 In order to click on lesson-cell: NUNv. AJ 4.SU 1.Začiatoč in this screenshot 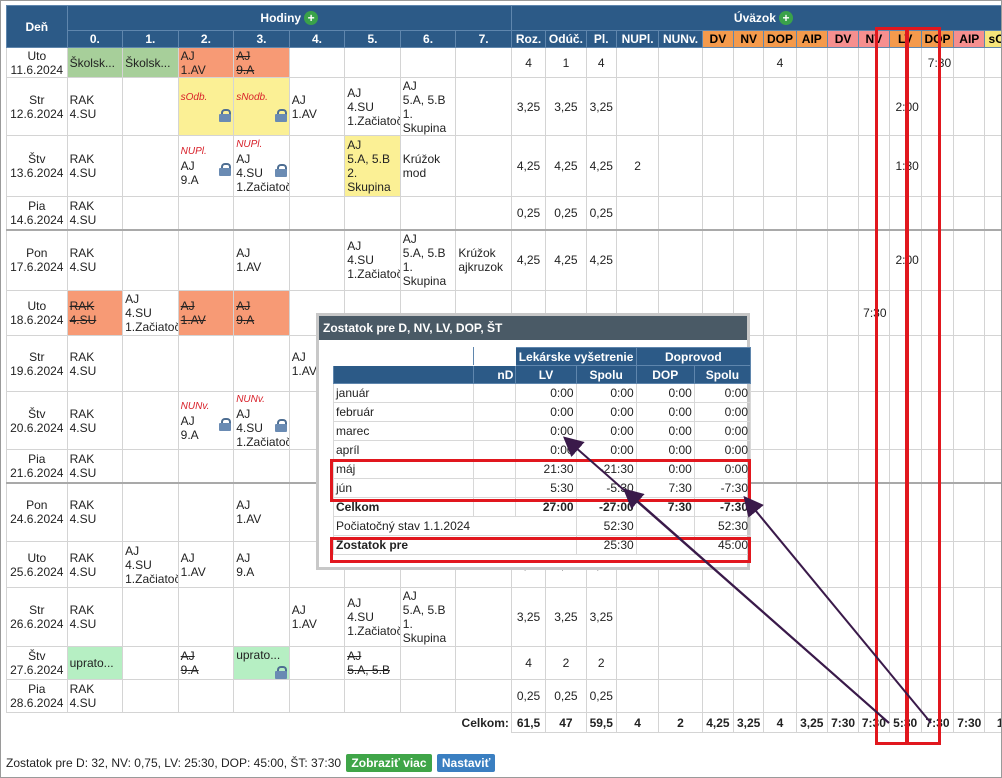, I will do `click(261, 420)`.